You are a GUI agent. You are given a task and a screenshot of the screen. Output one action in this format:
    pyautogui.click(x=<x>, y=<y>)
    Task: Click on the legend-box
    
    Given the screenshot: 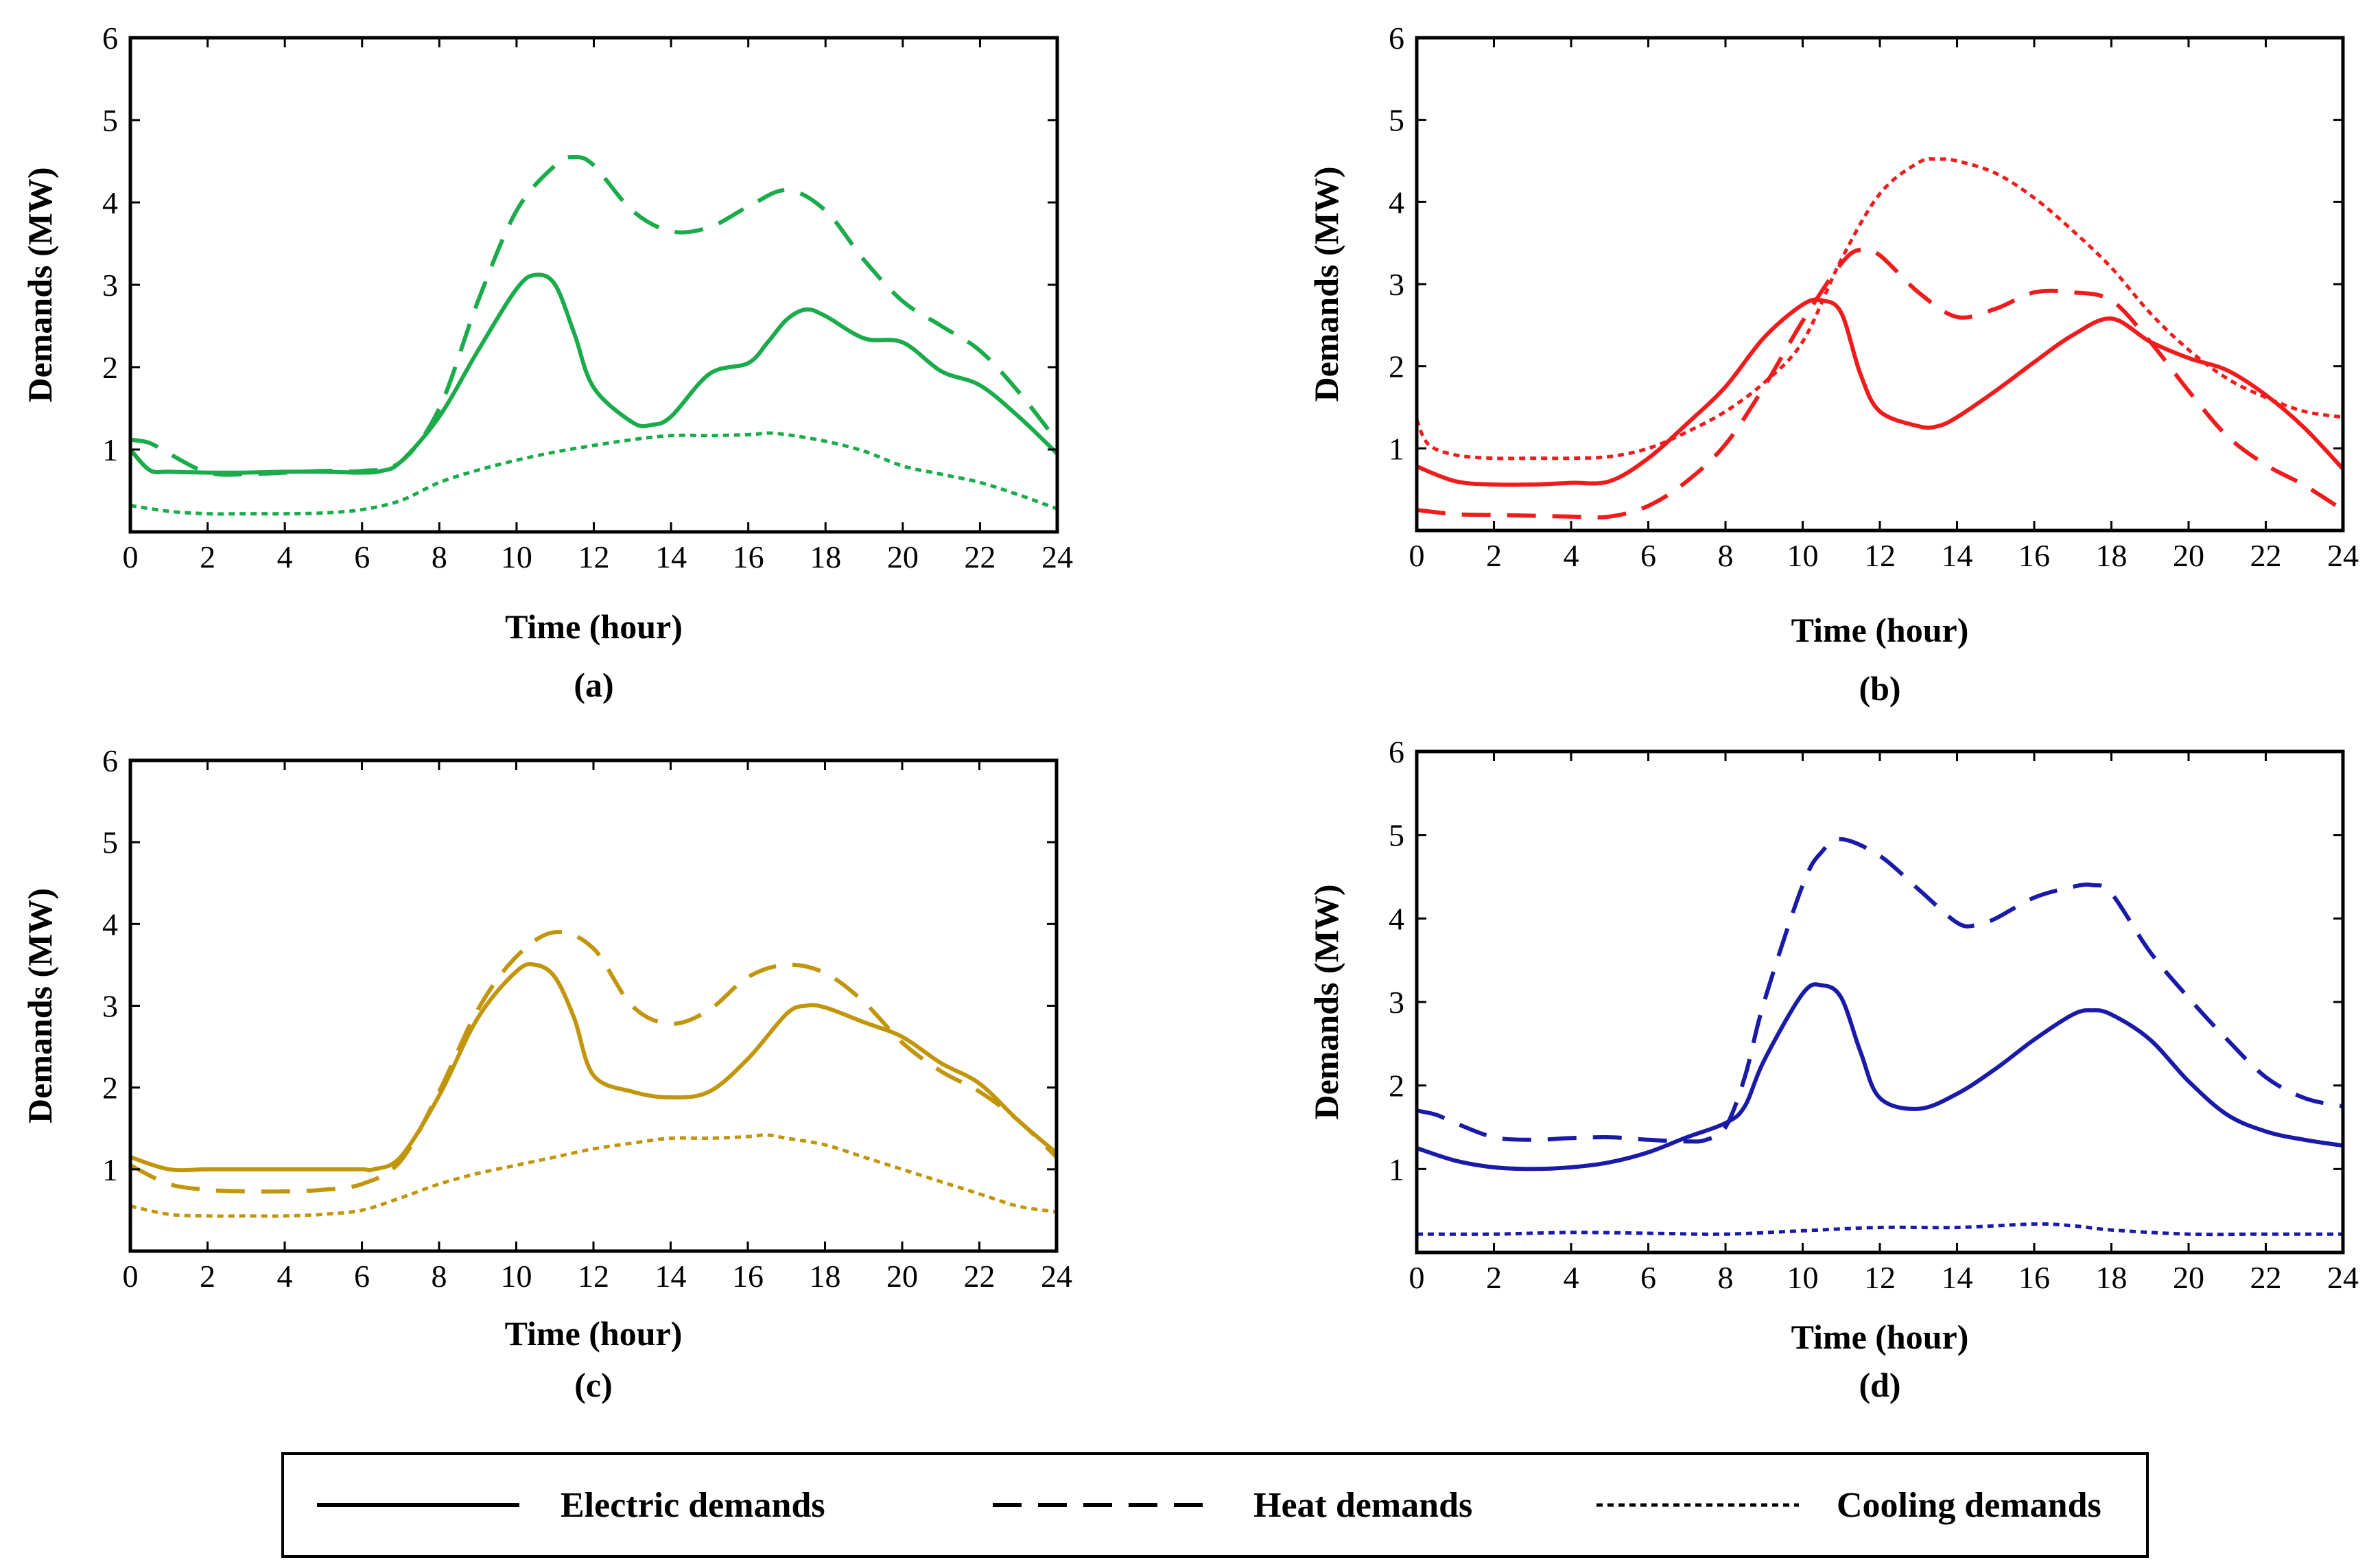 What is the action you would take?
    pyautogui.click(x=1215, y=1505)
    